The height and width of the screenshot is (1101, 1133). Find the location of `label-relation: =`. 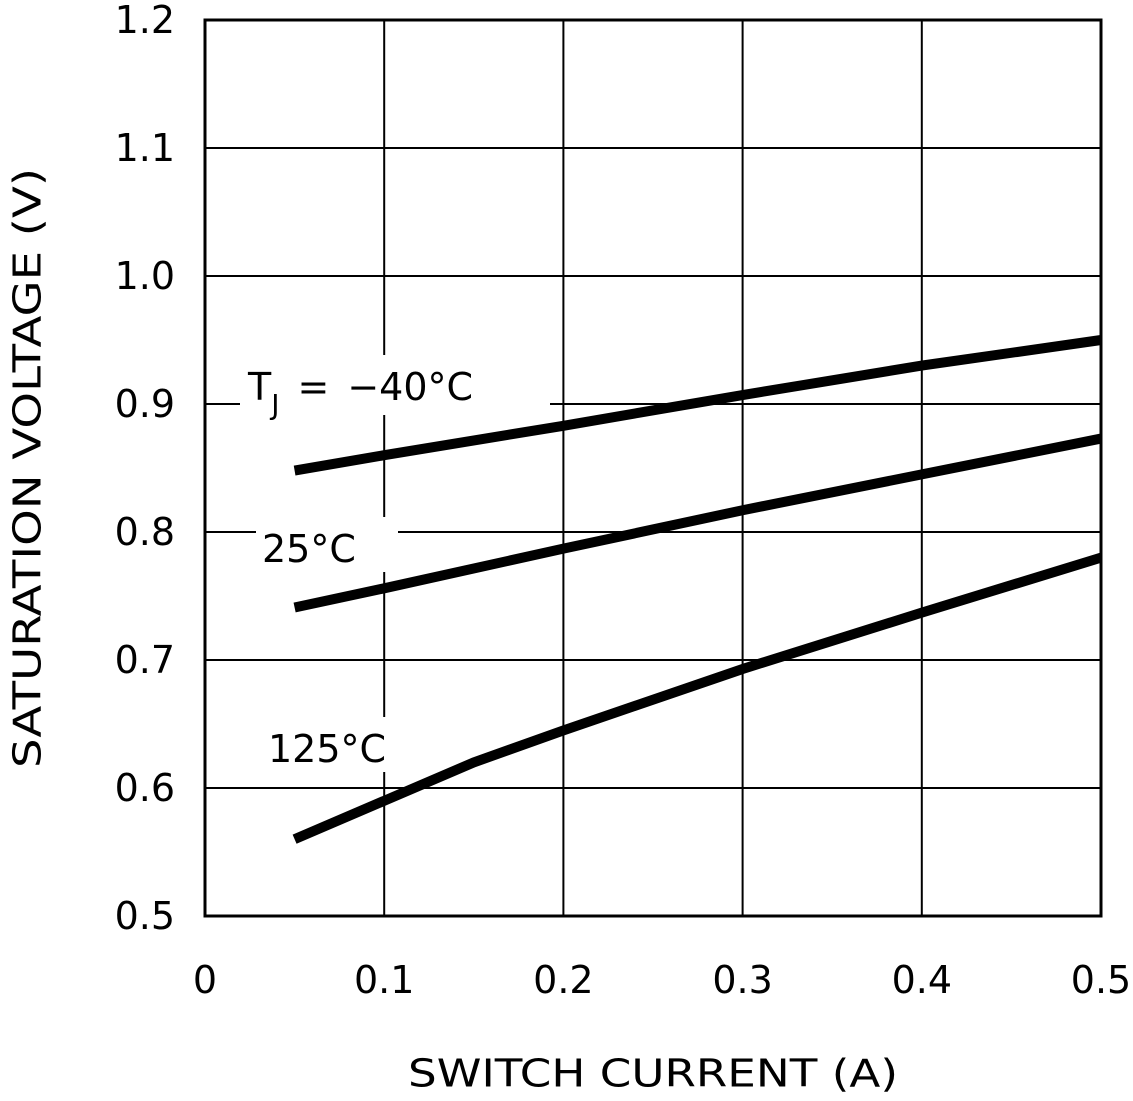

label-relation: = is located at coordinates (313, 387).